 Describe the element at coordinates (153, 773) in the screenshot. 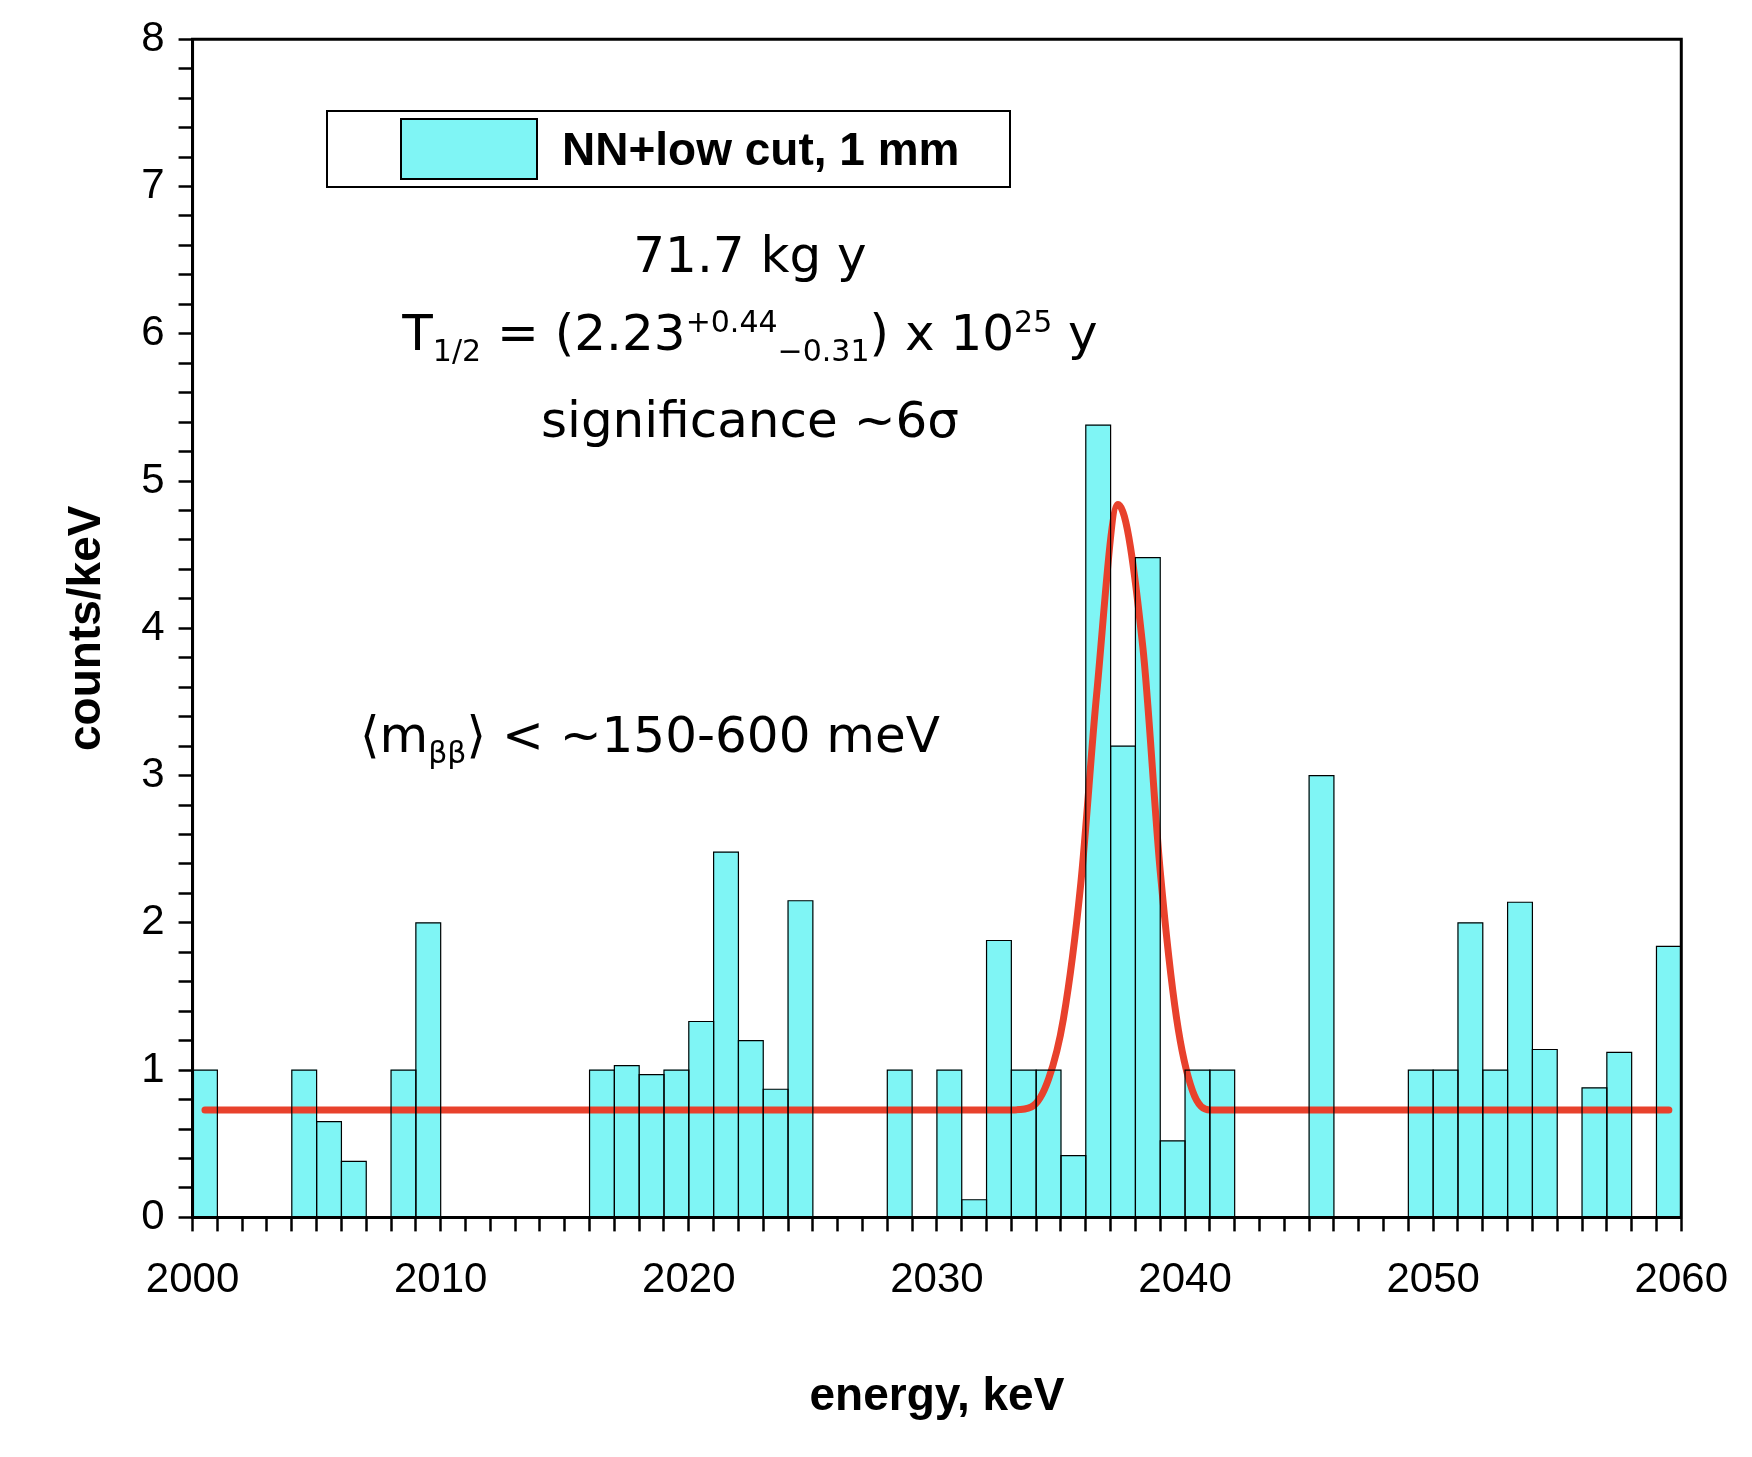

I see `y-tick-label: 3` at that location.